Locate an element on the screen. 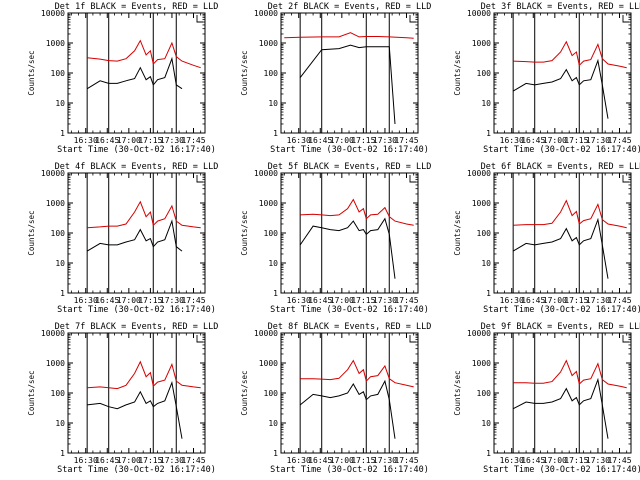 This screenshot has width=640, height=480. chart-title: Det 6f BLACK = Events, RED = LLD is located at coordinates (560, 167).